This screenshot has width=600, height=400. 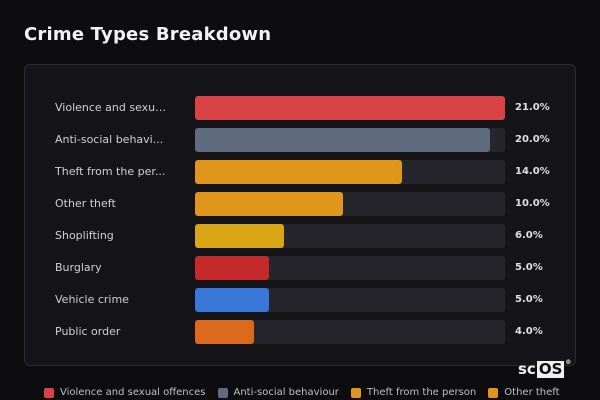 What do you see at coordinates (532, 203) in the screenshot?
I see `value-label: 10.0%` at bounding box center [532, 203].